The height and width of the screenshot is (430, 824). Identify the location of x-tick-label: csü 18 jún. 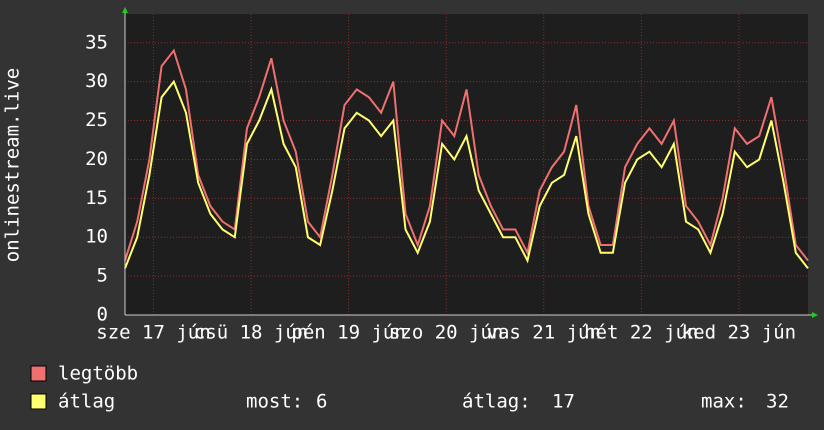
(251, 333).